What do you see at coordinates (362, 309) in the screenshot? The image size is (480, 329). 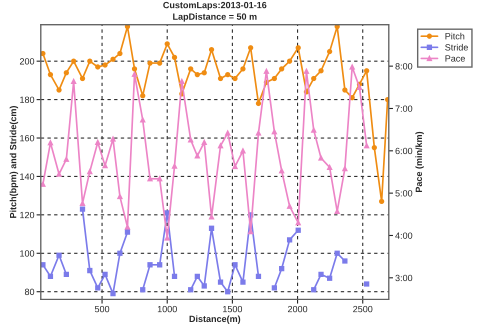 I see `x-tick-label: 2500` at bounding box center [362, 309].